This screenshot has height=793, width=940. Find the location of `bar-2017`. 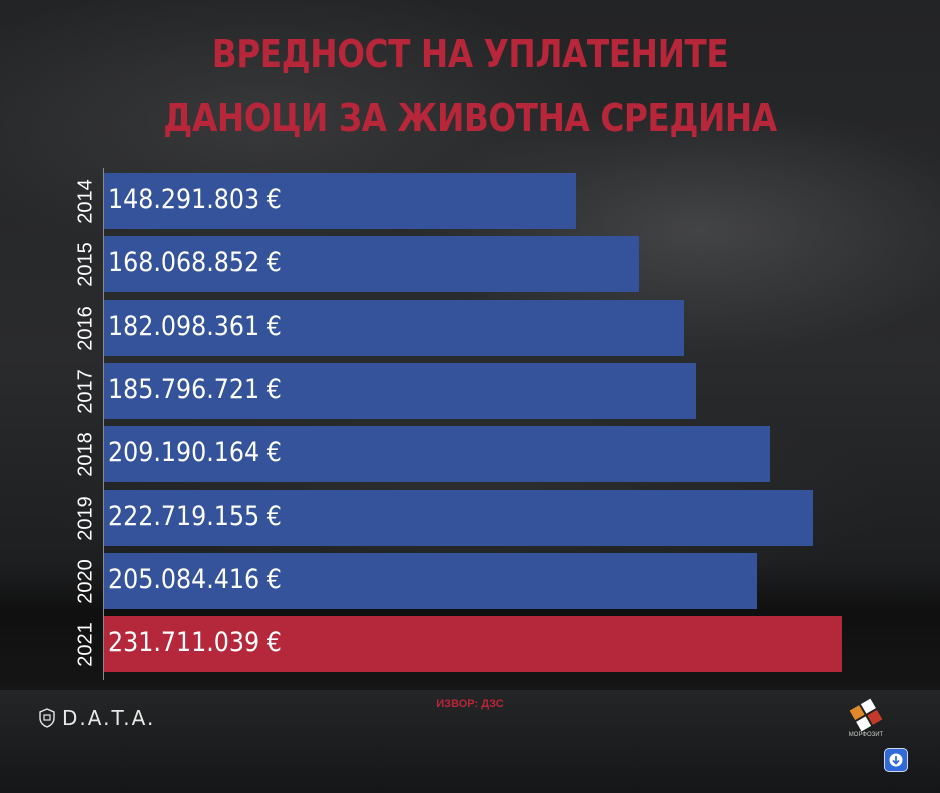

bar-2017 is located at coordinates (400, 390).